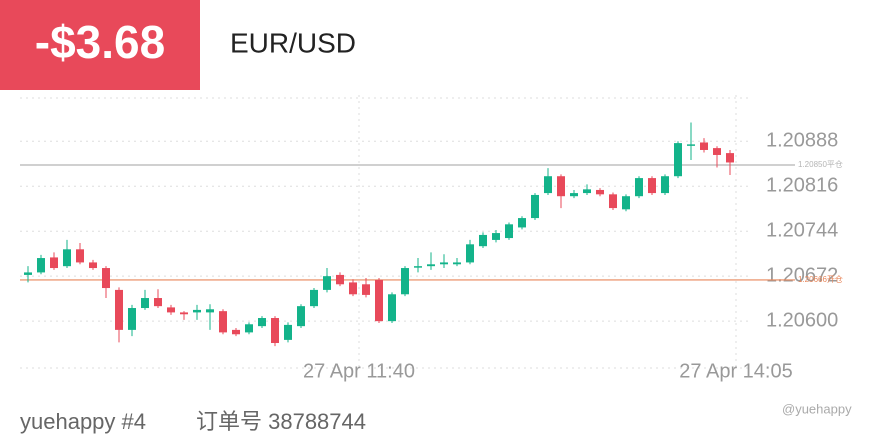  I want to click on y-tick-label: 1.20672, so click(802, 275).